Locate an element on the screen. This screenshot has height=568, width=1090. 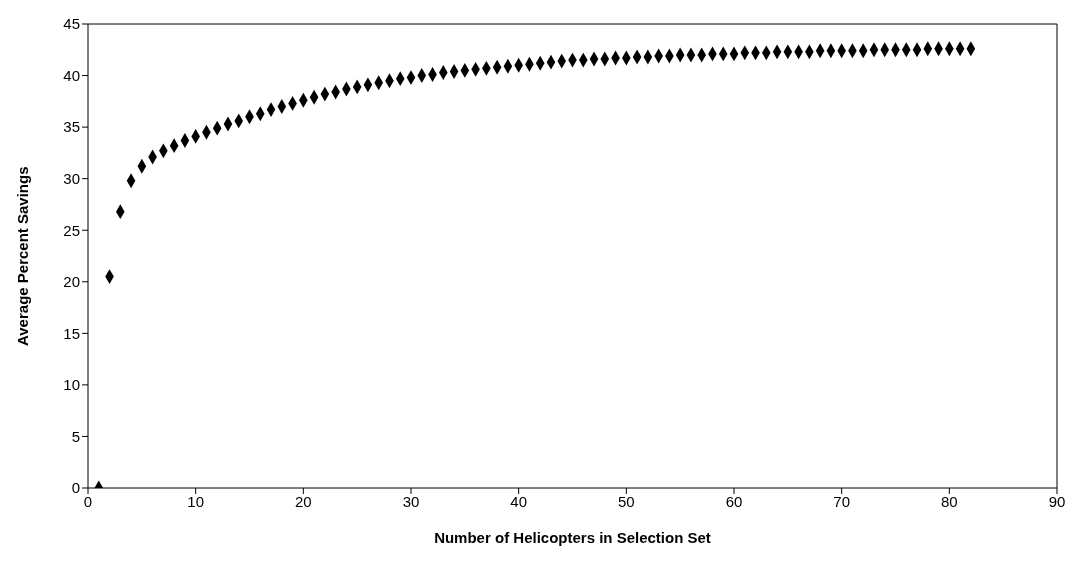
x-tick-label: 60 is located at coordinates (734, 501).